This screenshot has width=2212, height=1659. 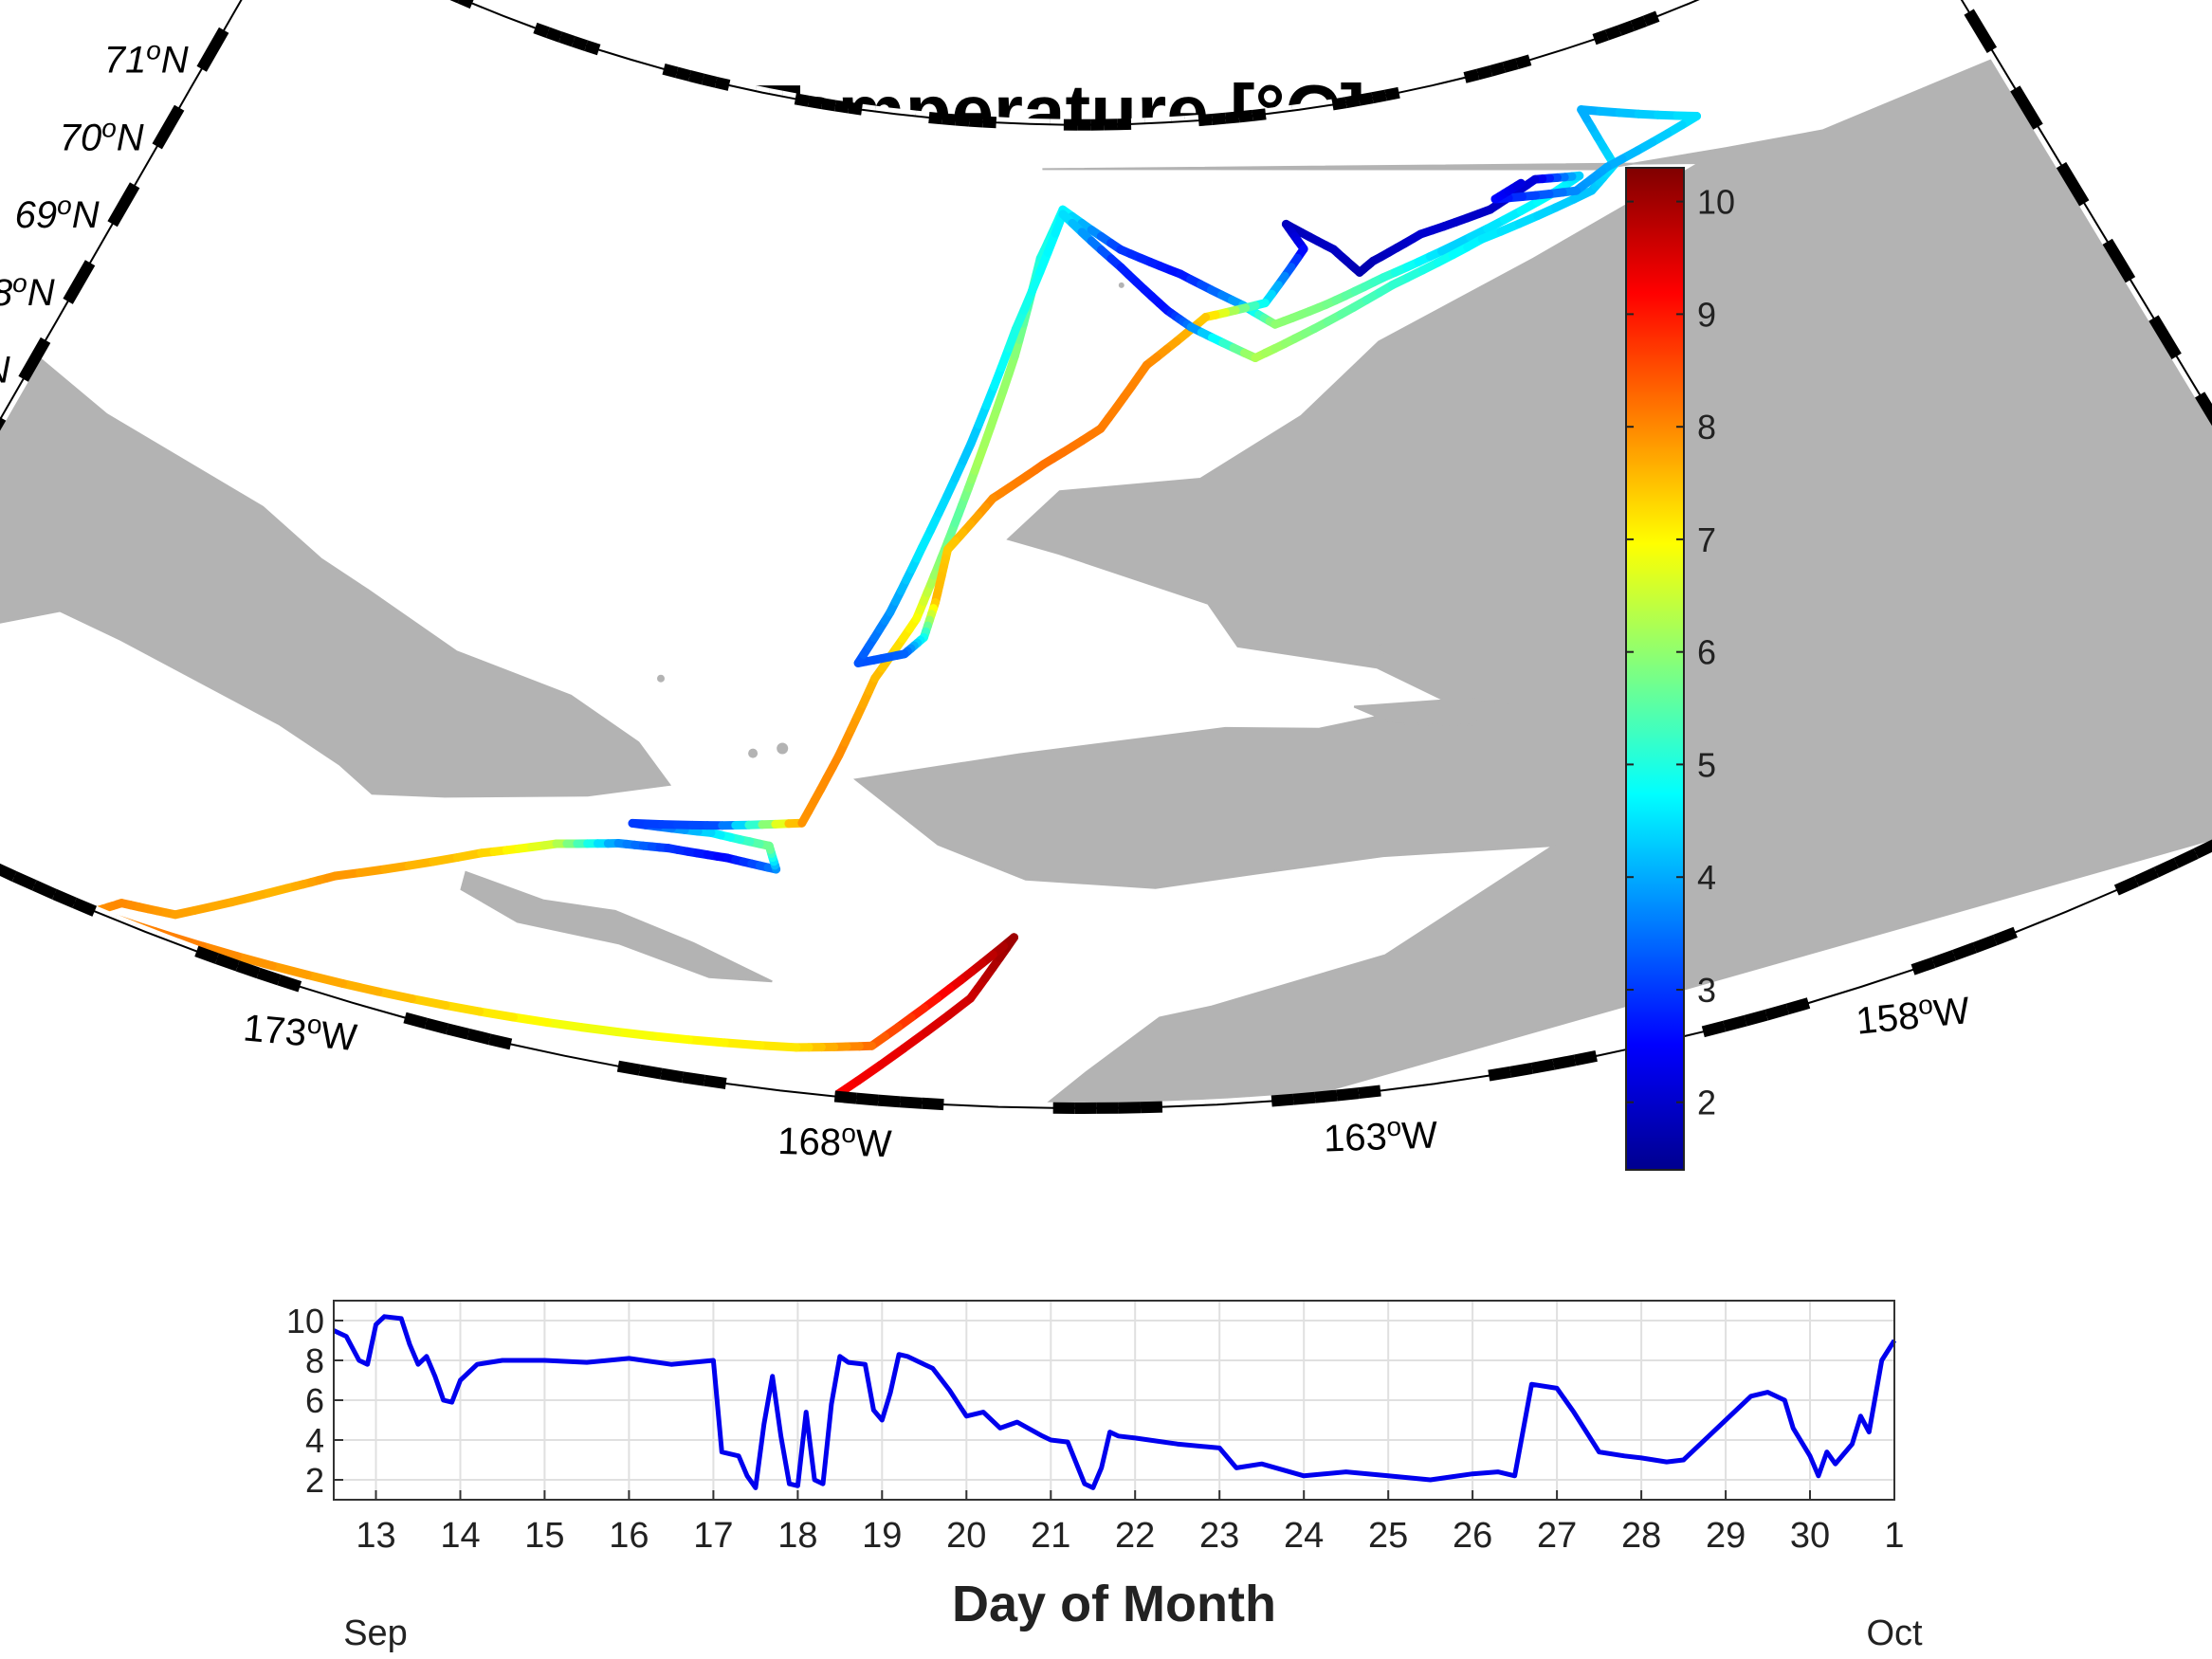 I want to click on x-tick-label: 20, so click(x=966, y=1536).